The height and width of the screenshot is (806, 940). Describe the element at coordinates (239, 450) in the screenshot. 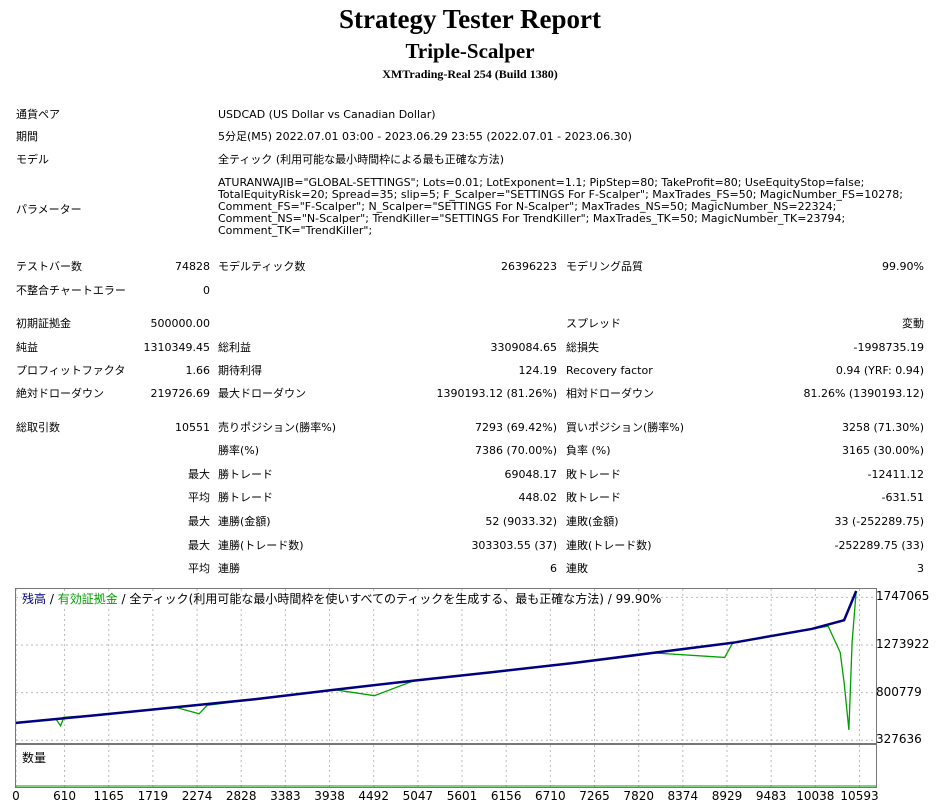

I see `profit-trades-label: 勝率(%)` at that location.